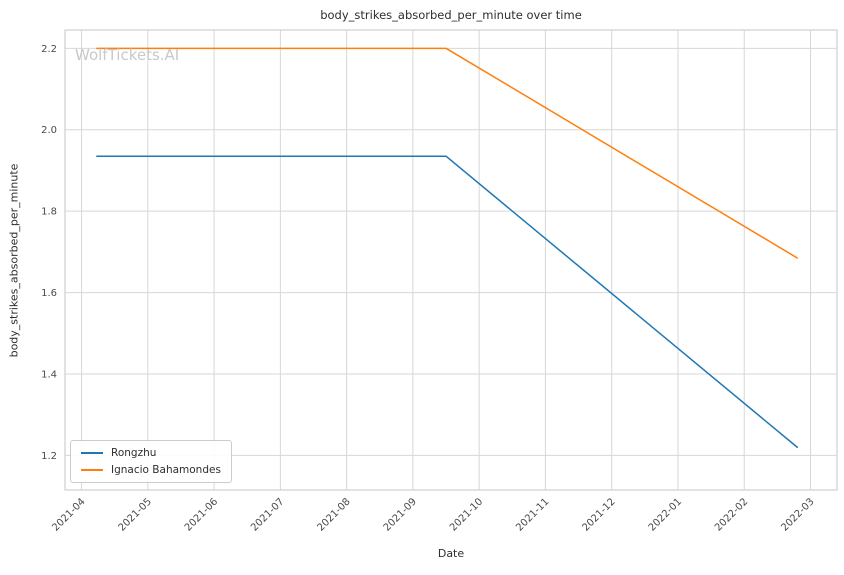  Describe the element at coordinates (49, 293) in the screenshot. I see `y-tick-label: 1.6` at that location.